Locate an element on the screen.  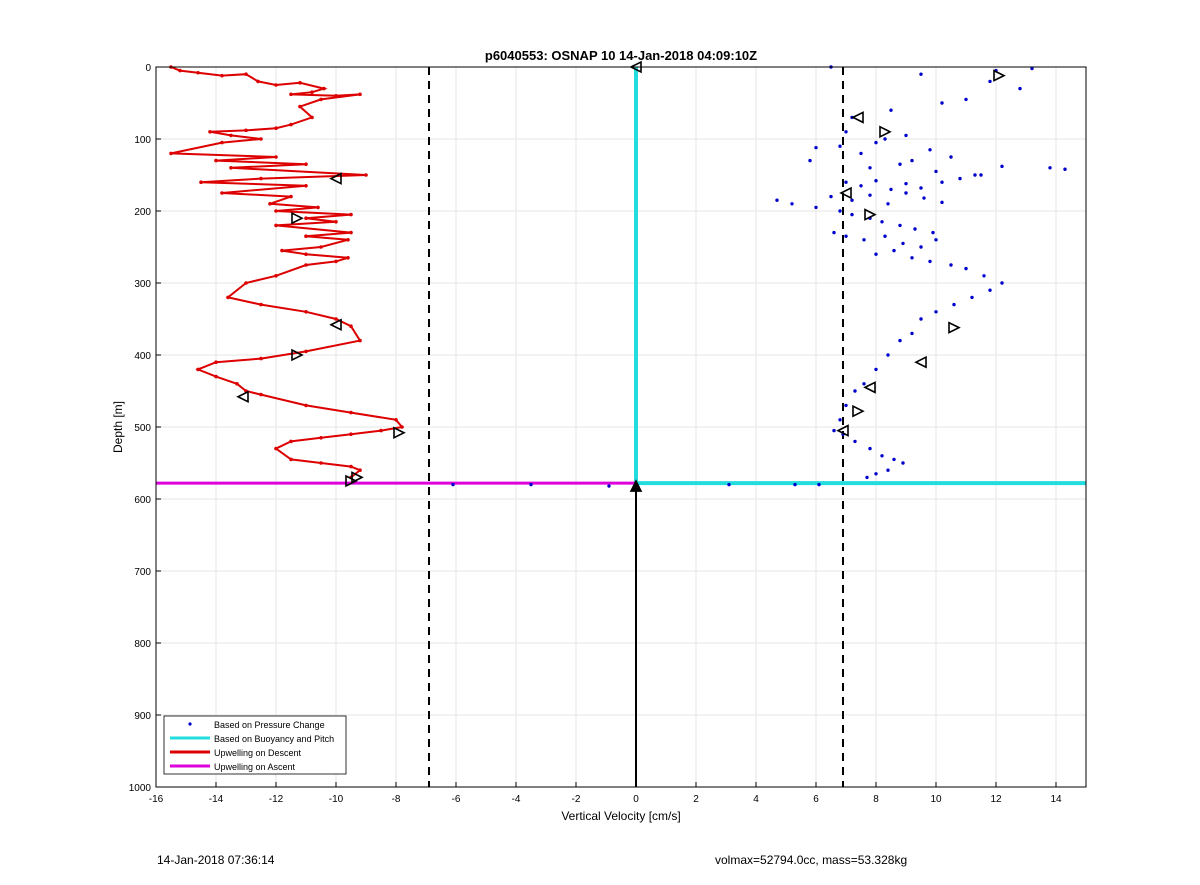
x-tick-label: 6 is located at coordinates (816, 799).